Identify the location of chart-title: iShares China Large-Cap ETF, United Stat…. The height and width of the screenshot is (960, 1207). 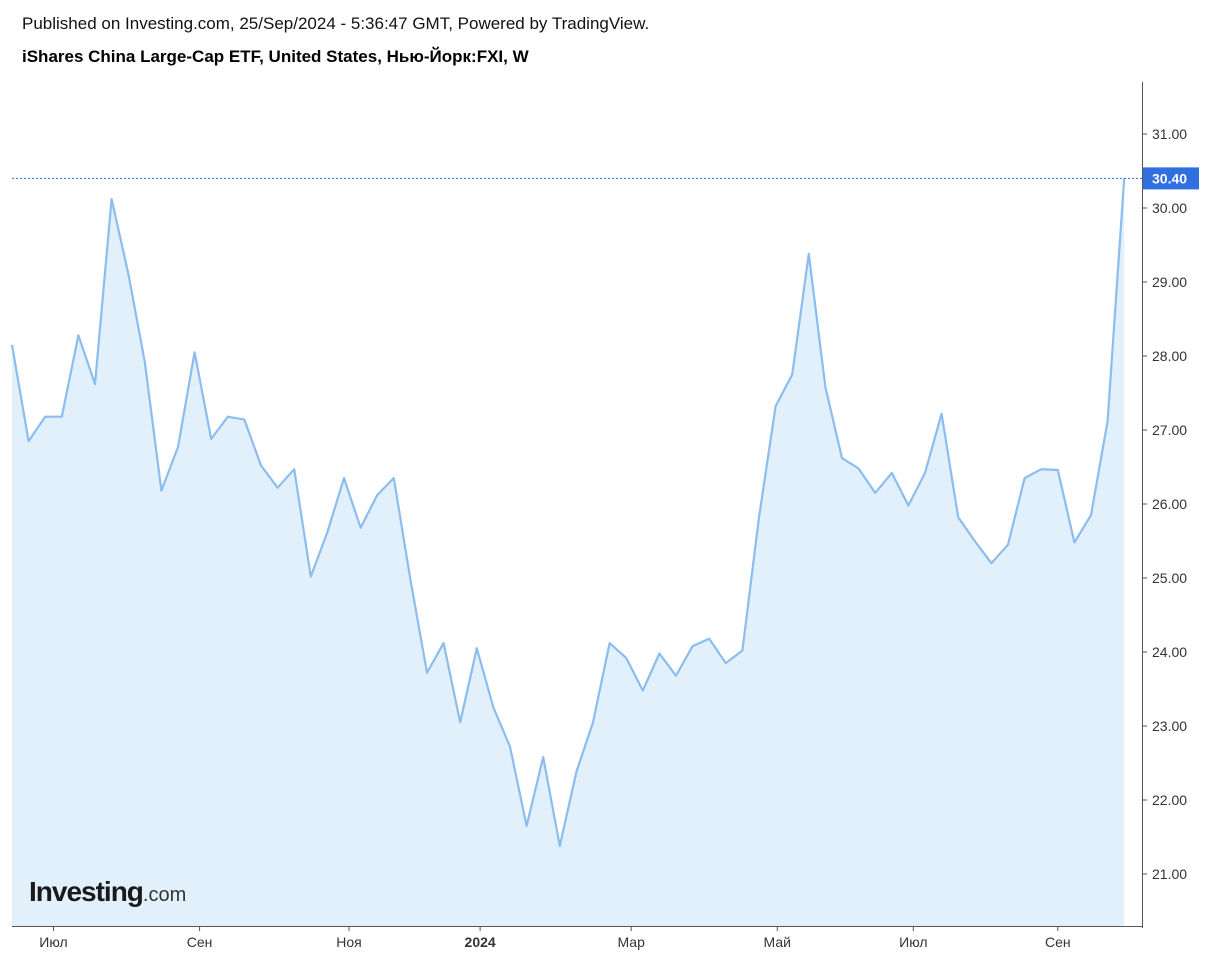
(275, 56).